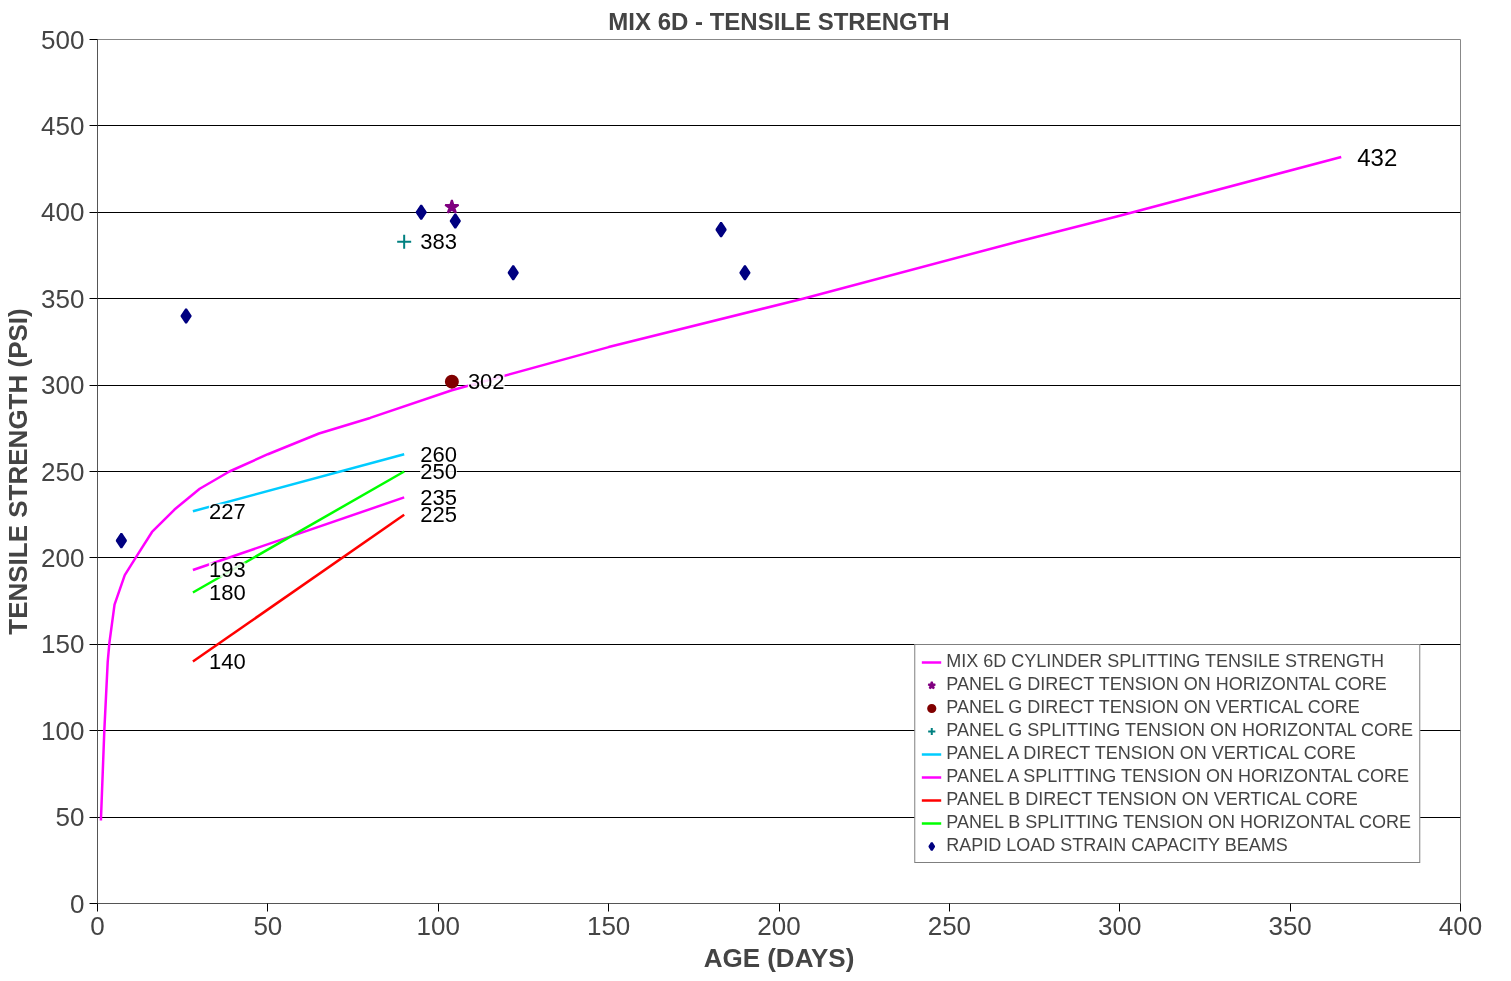 The height and width of the screenshot is (981, 1511). Describe the element at coordinates (949, 925) in the screenshot. I see `x-tick-label: 250` at that location.